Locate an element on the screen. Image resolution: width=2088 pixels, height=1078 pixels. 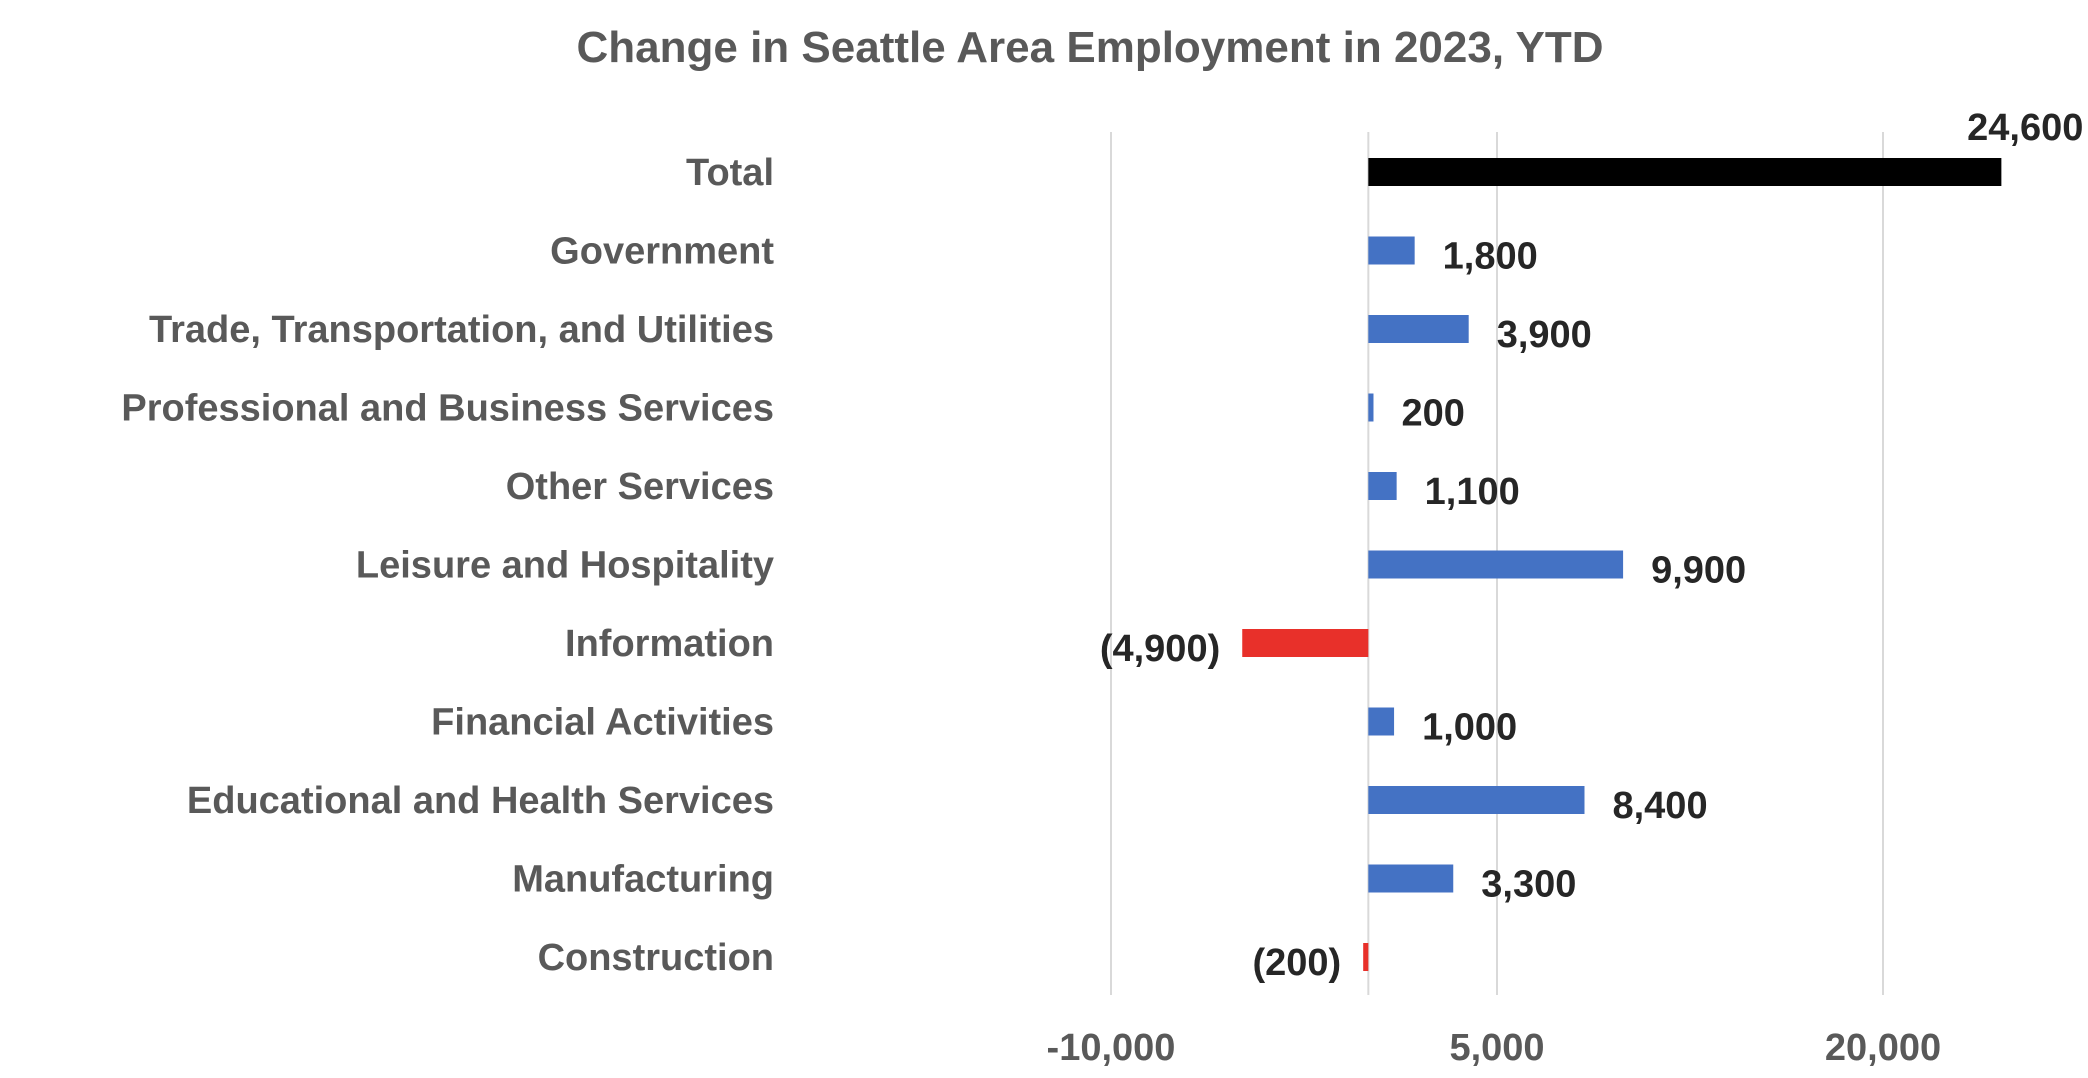
data-label: 24,600 is located at coordinates (2025, 128).